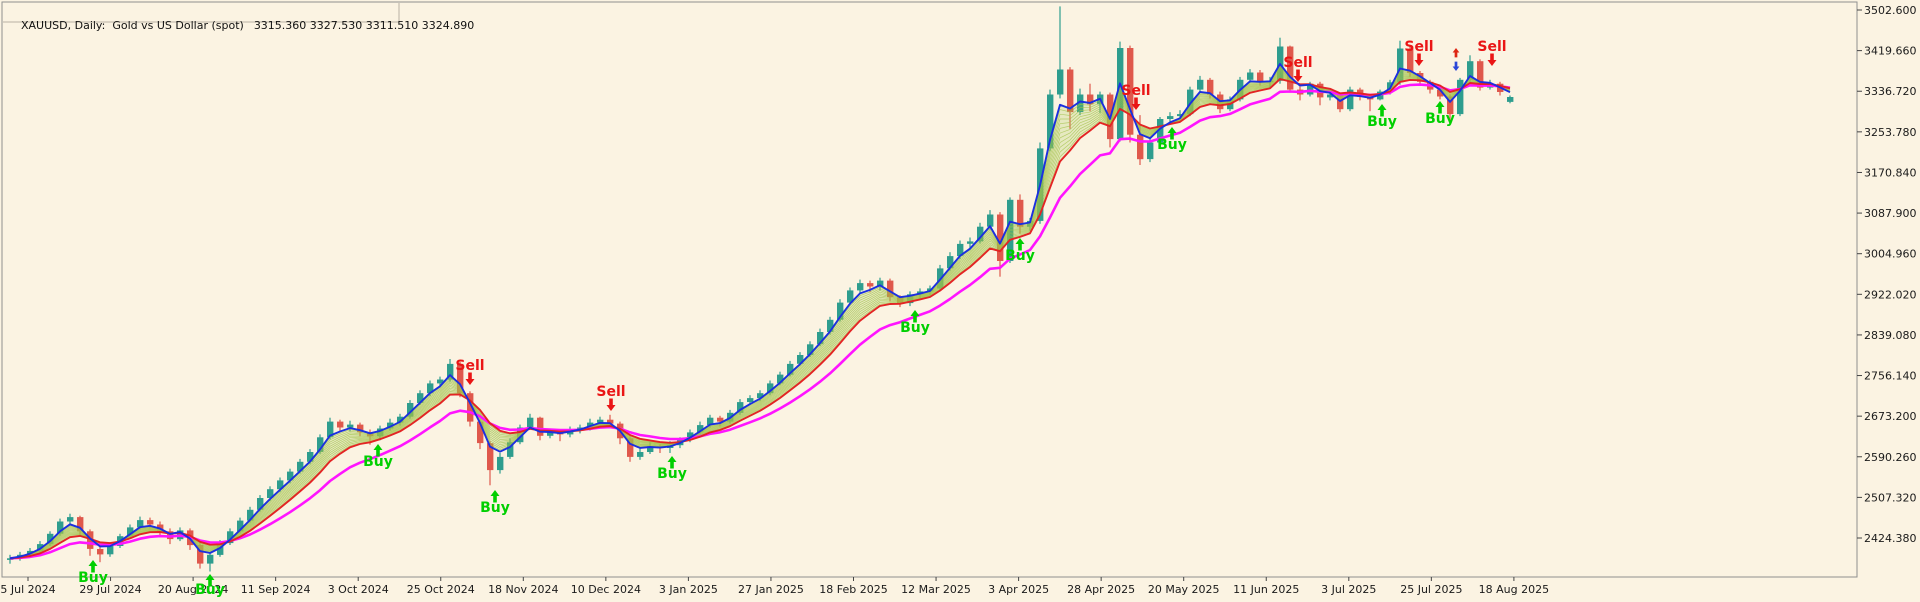 The width and height of the screenshot is (1920, 602). I want to click on date-tick-label: 27 Jan 2025, so click(771, 589).